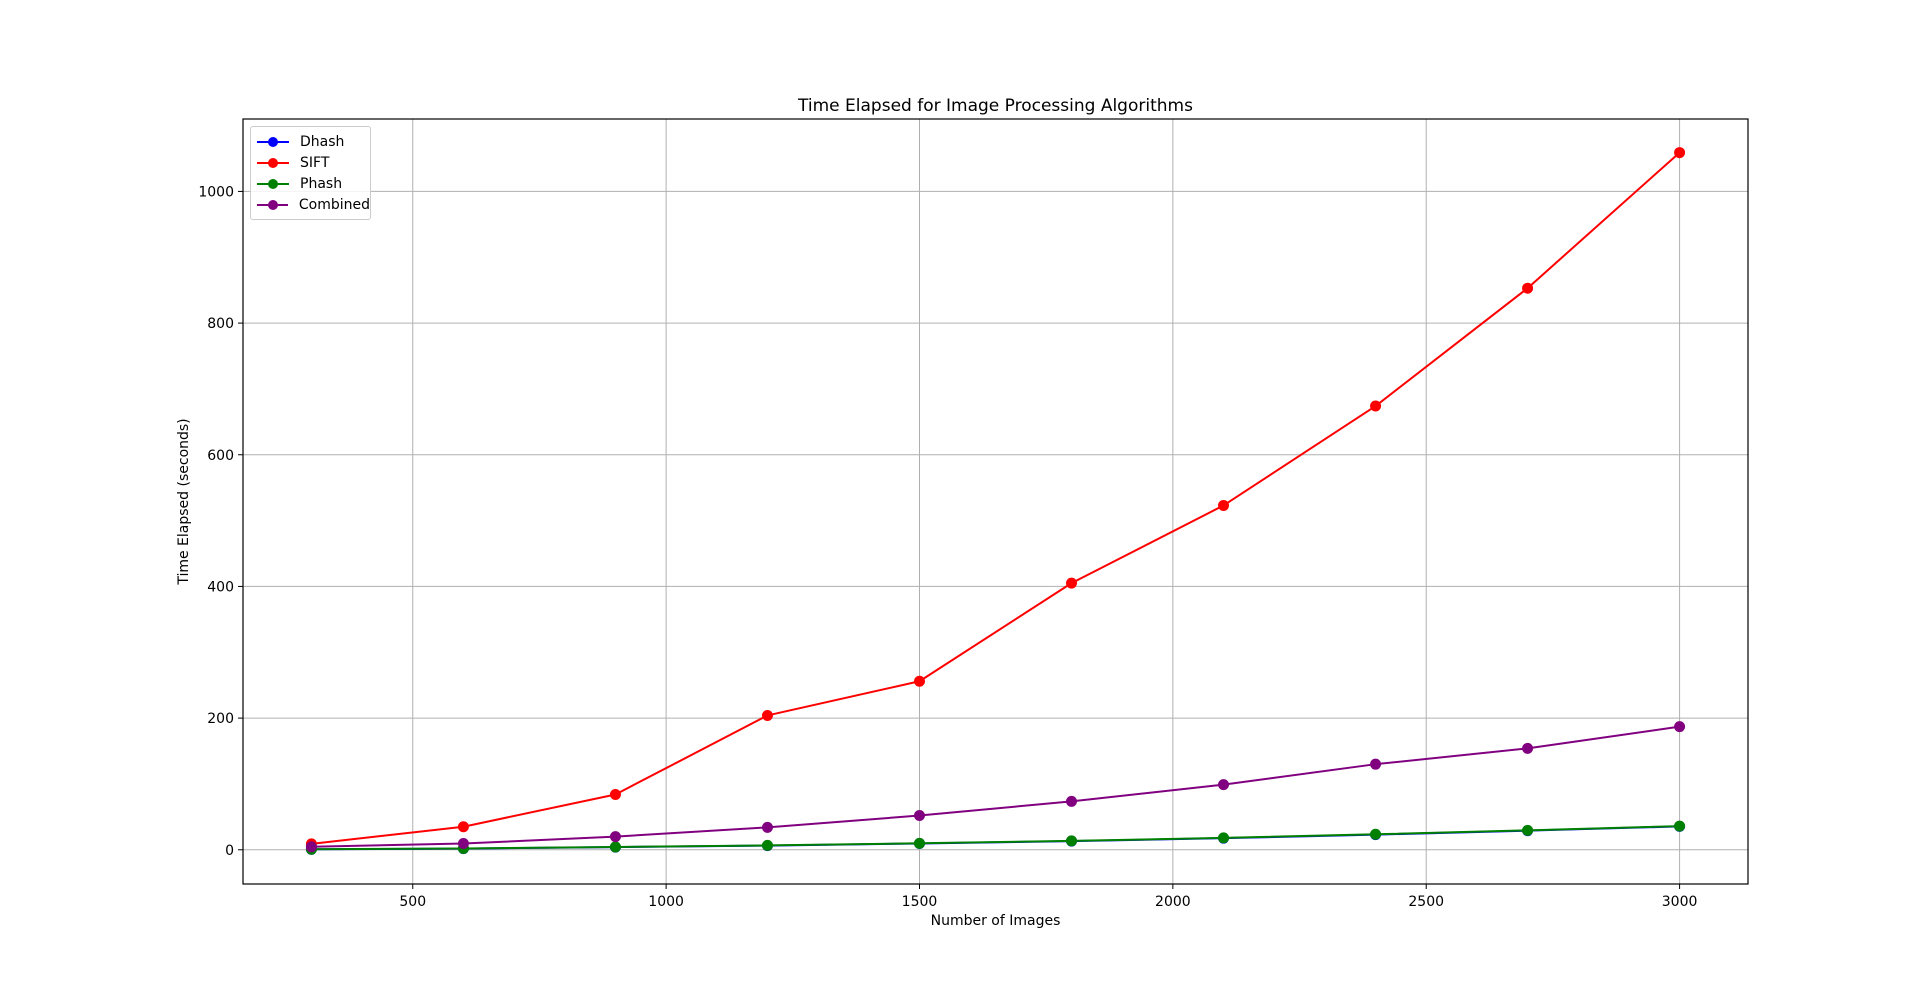 Image resolution: width=1920 pixels, height=982 pixels. Describe the element at coordinates (272, 205) in the screenshot. I see `legend-swatch-combined` at that location.